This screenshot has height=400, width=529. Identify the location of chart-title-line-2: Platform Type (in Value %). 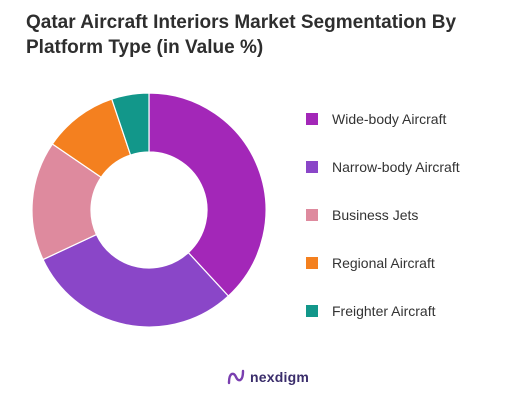
(145, 47).